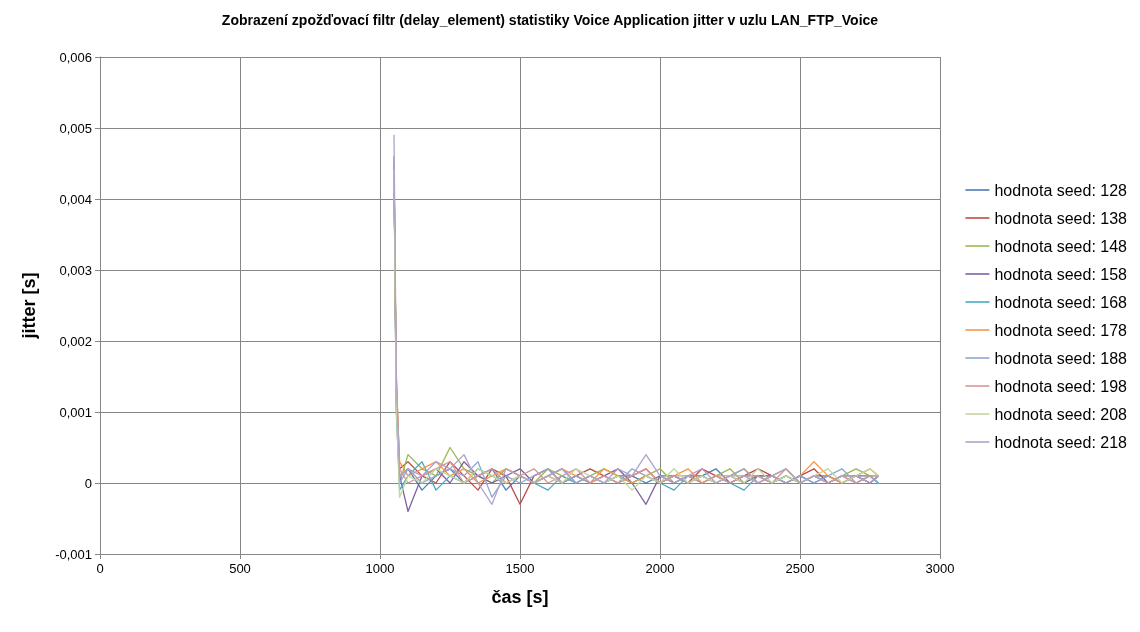 The width and height of the screenshot is (1140, 632). What do you see at coordinates (75, 270) in the screenshot?
I see `y-tick-label: 0,003` at bounding box center [75, 270].